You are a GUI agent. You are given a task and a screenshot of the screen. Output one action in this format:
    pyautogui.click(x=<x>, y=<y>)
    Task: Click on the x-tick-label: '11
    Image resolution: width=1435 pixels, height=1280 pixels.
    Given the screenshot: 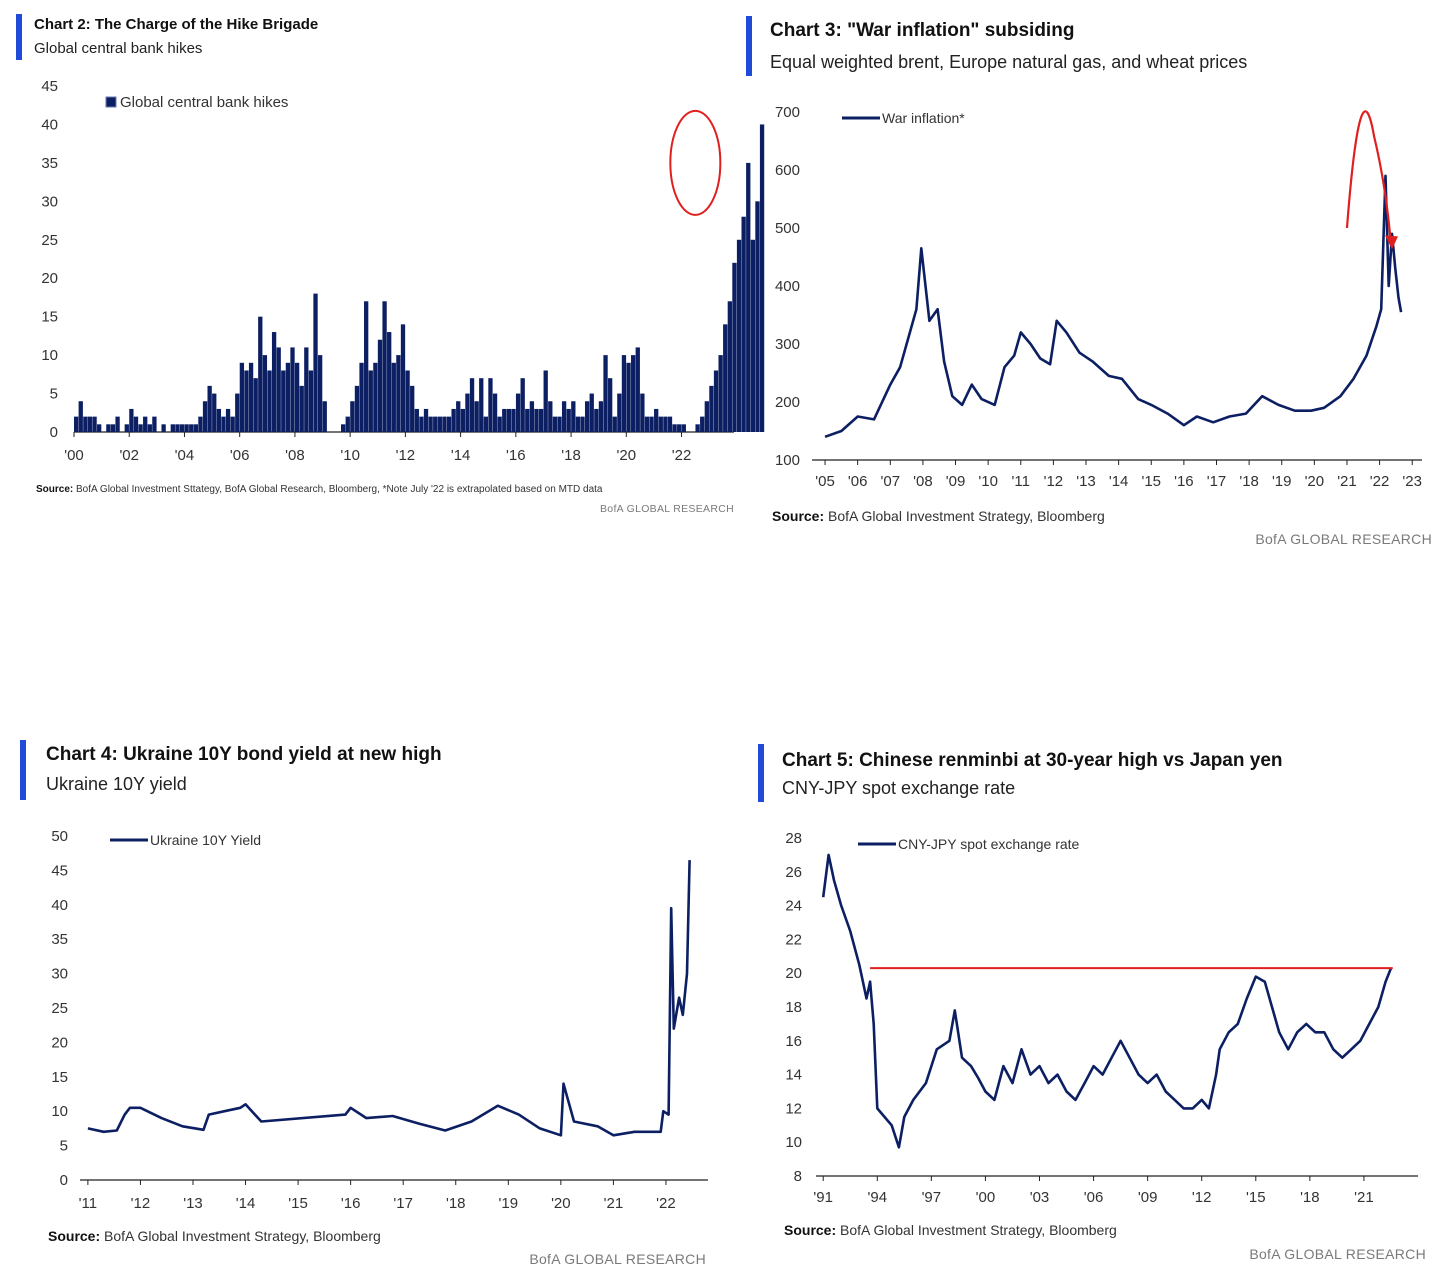 What is the action you would take?
    pyautogui.click(x=1021, y=481)
    